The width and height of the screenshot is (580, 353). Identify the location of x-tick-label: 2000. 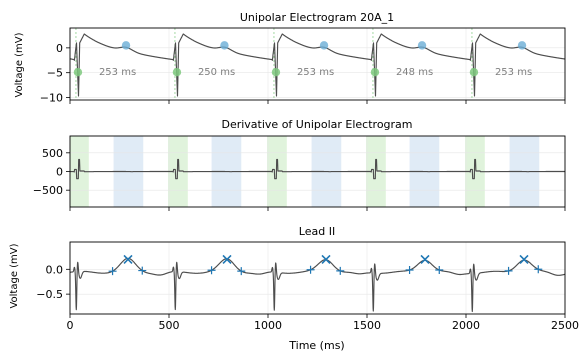
(466, 325).